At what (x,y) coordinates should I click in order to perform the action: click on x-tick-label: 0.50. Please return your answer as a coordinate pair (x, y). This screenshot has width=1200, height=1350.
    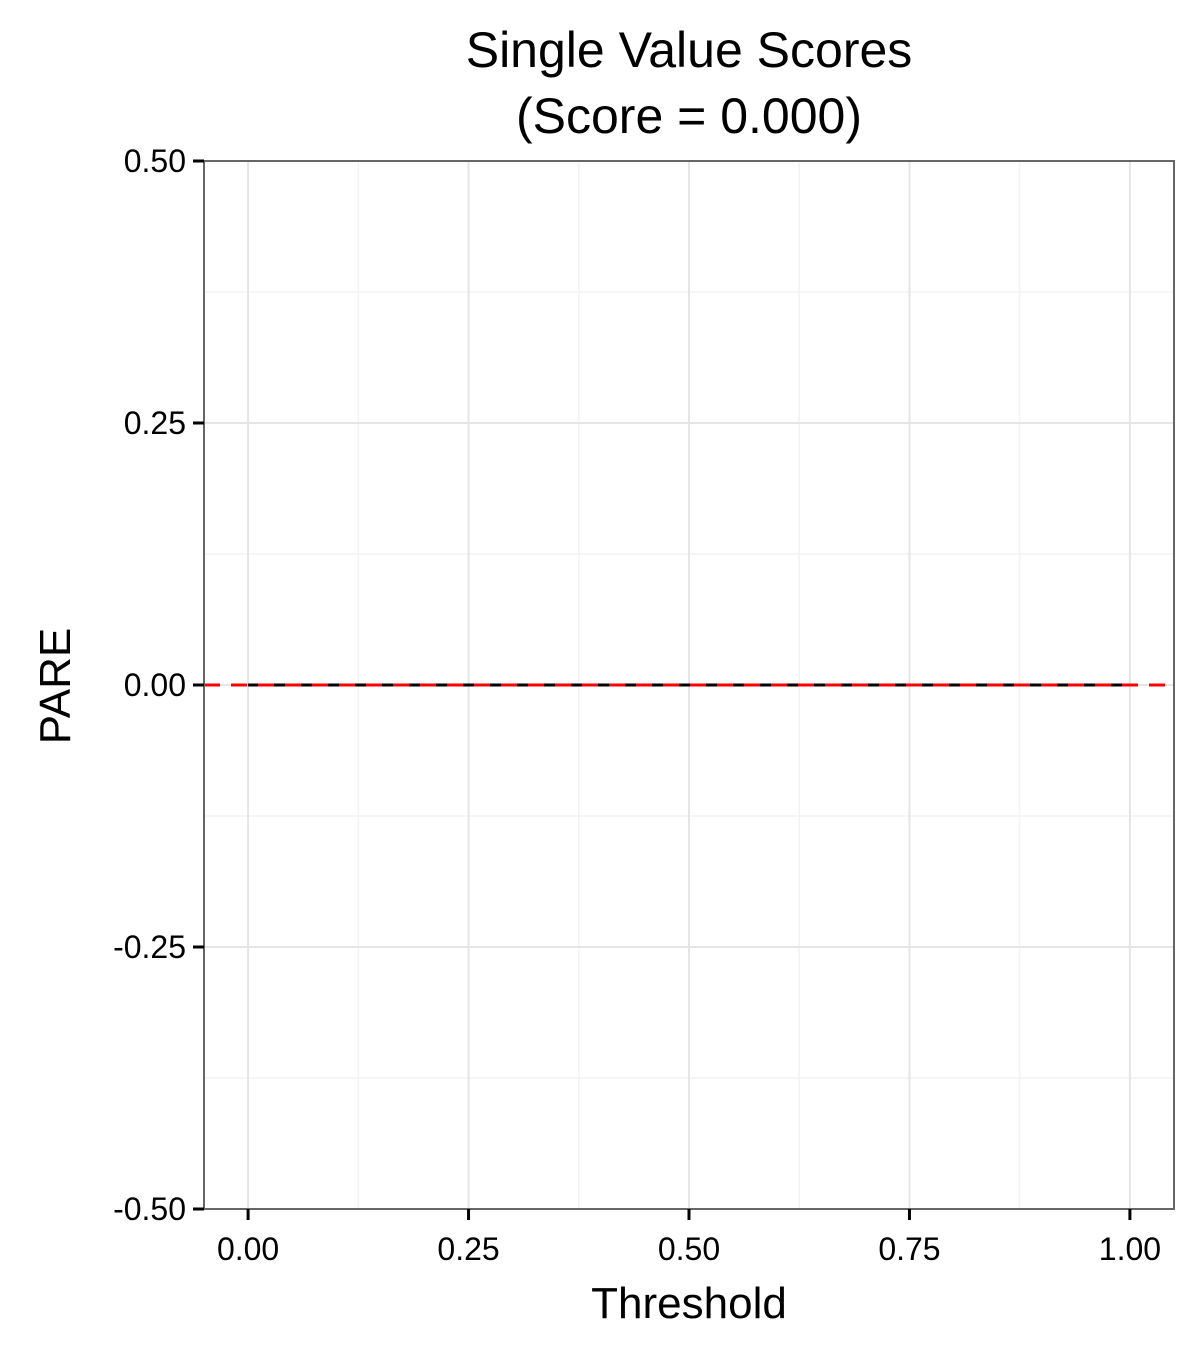
    Looking at the image, I should click on (689, 1249).